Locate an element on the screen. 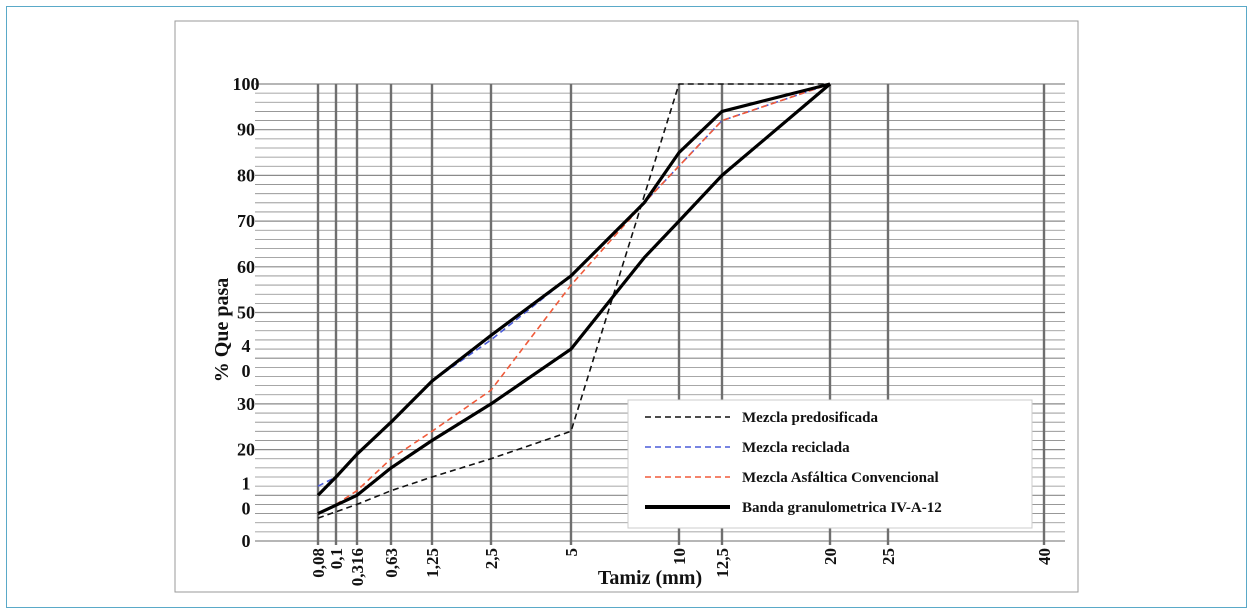 The image size is (1255, 612). y-tick-label: 60 is located at coordinates (246, 267).